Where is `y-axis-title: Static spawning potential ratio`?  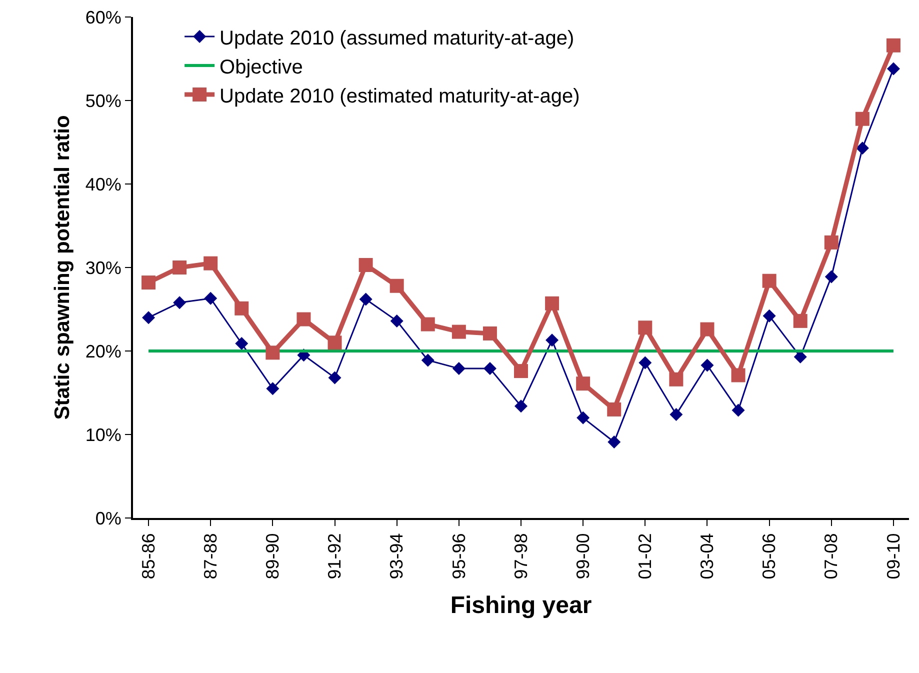
y-axis-title: Static spawning potential ratio is located at coordinates (62, 267).